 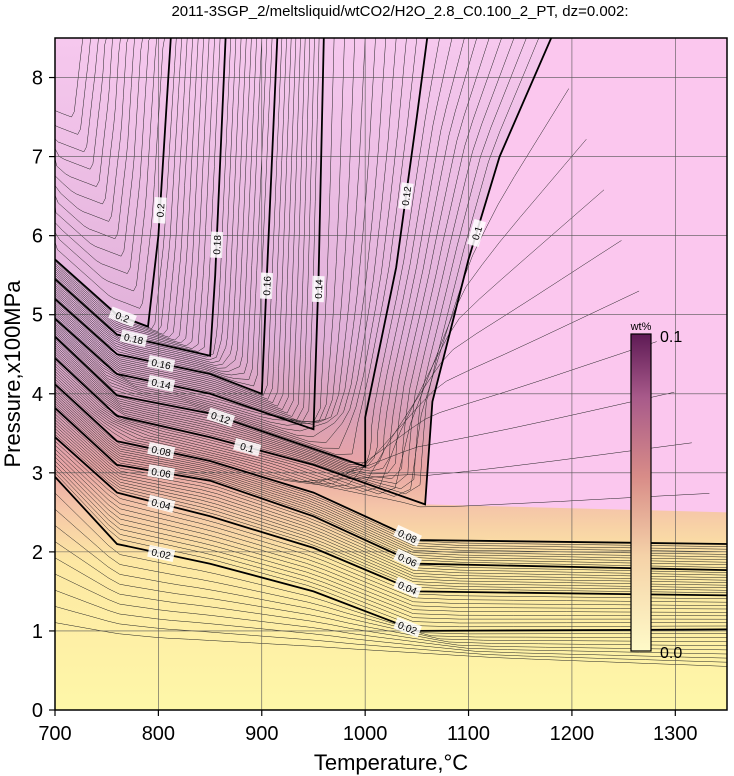 I want to click on colorbar-max-label: 0.1, so click(x=671, y=337).